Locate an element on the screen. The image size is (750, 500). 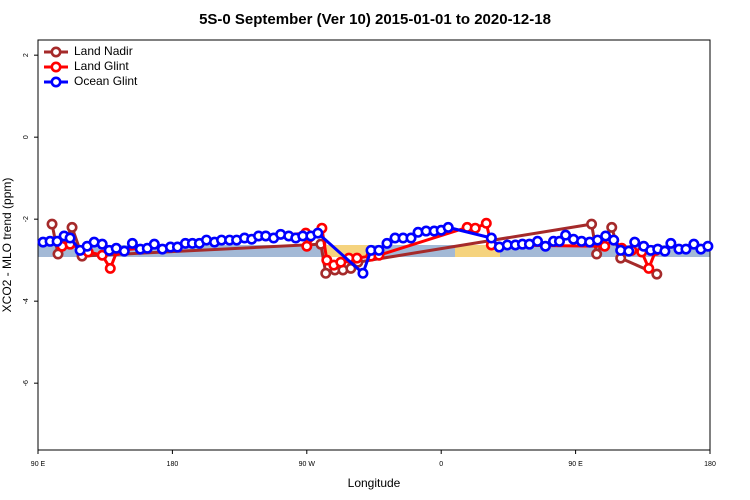
legend-label: Land Nadir is located at coordinates (103, 51).